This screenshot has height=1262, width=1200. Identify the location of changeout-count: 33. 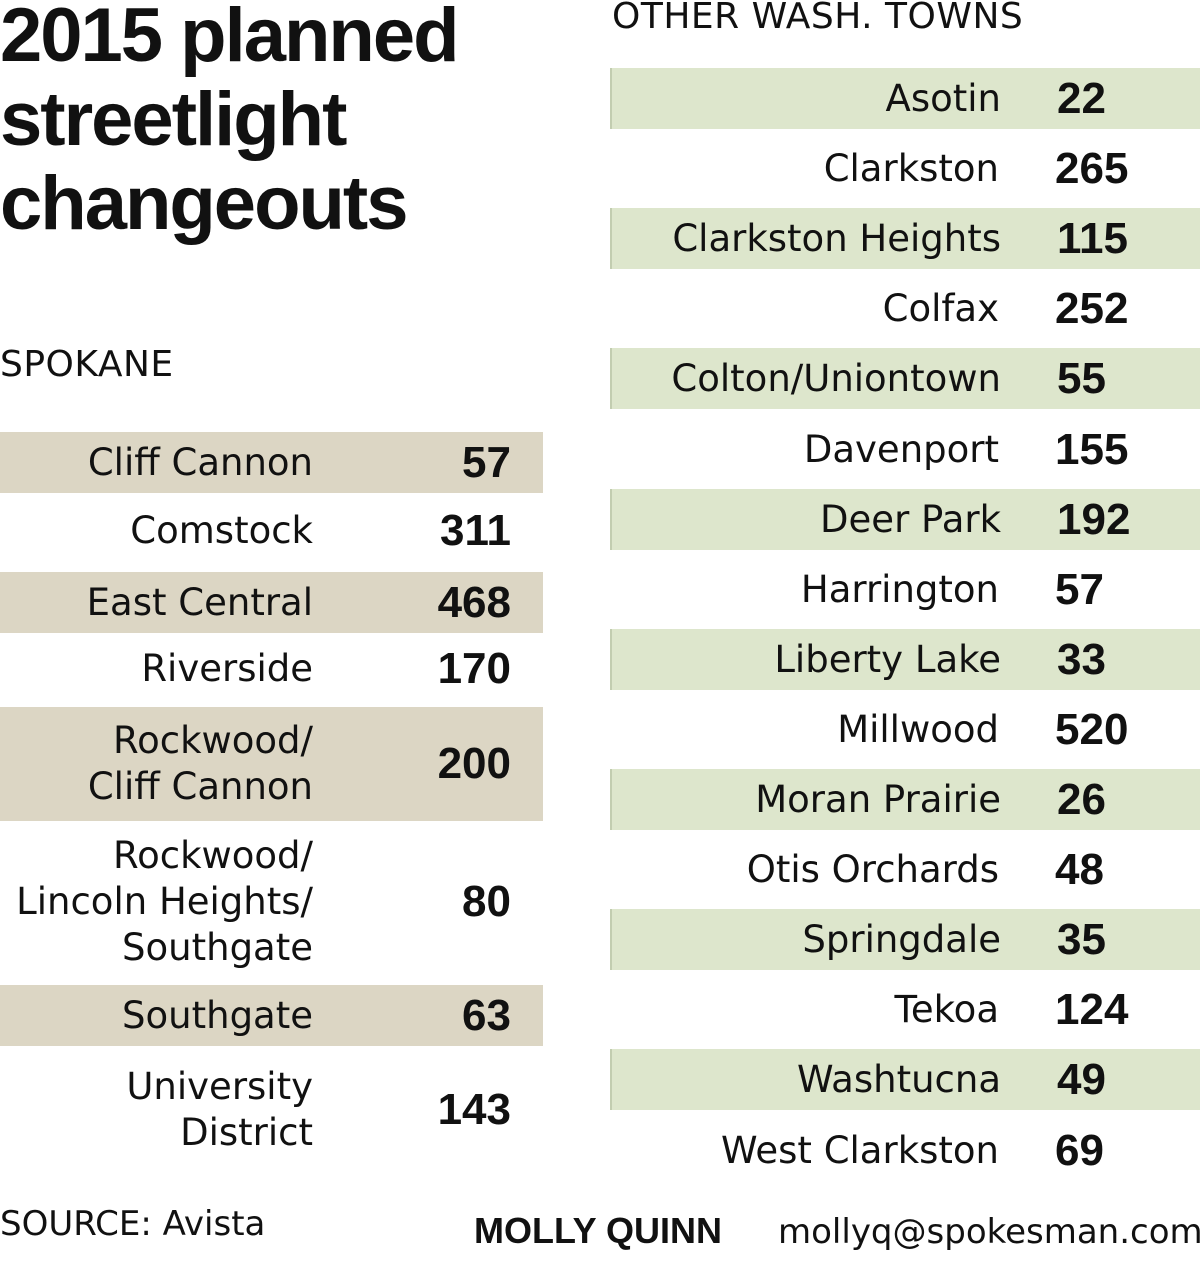
(1081, 659).